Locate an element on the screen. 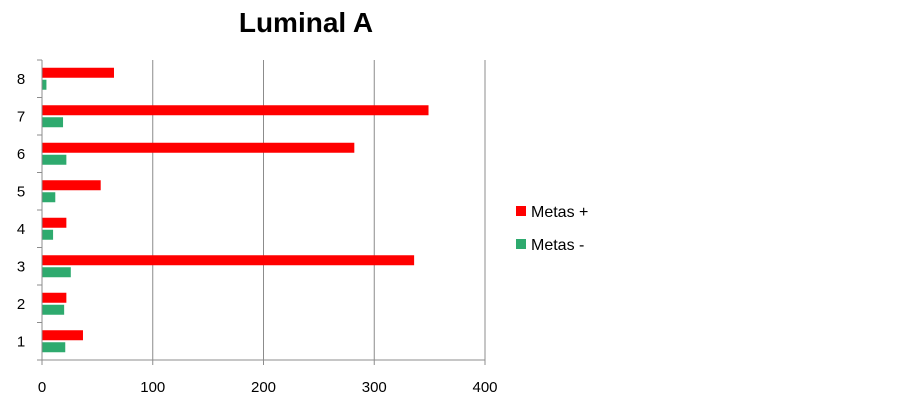 The image size is (903, 403). legend-label: Metas + is located at coordinates (559, 212).